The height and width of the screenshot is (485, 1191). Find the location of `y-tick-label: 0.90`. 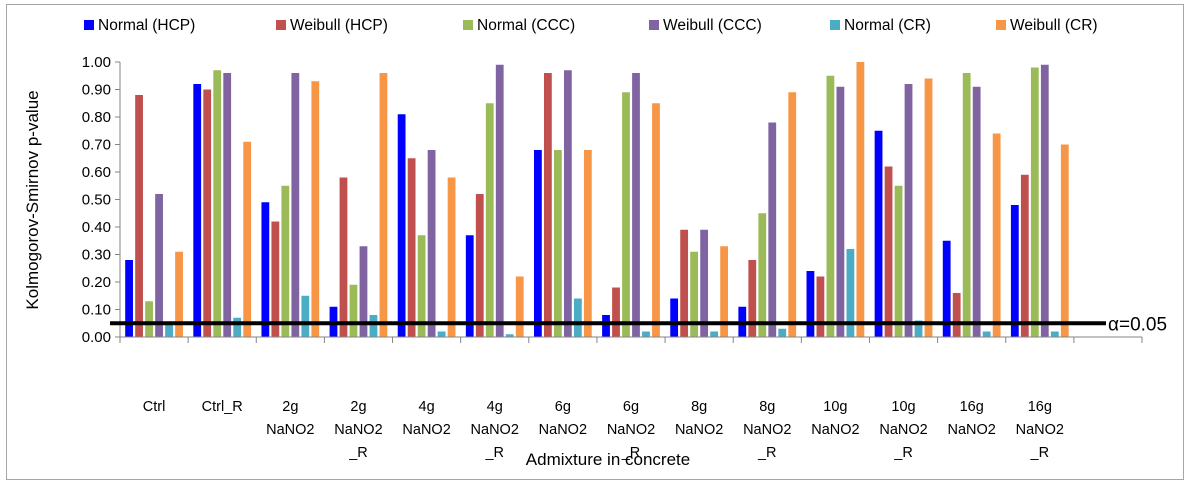

y-tick-label: 0.90 is located at coordinates (96, 90).